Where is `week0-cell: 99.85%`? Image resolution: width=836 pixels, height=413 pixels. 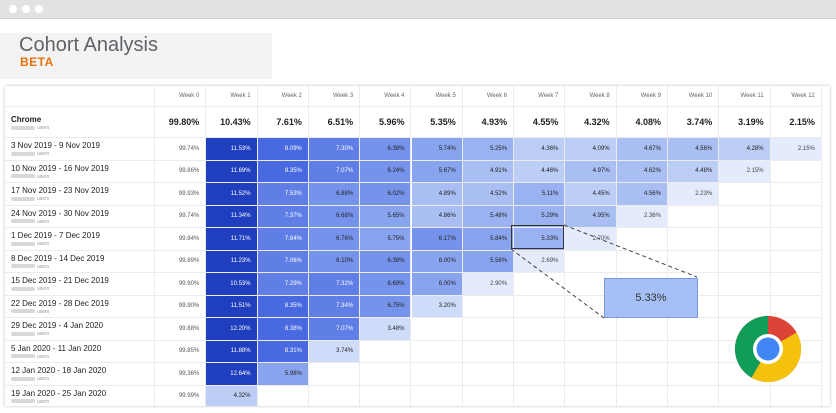 week0-cell: 99.85% is located at coordinates (181, 351).